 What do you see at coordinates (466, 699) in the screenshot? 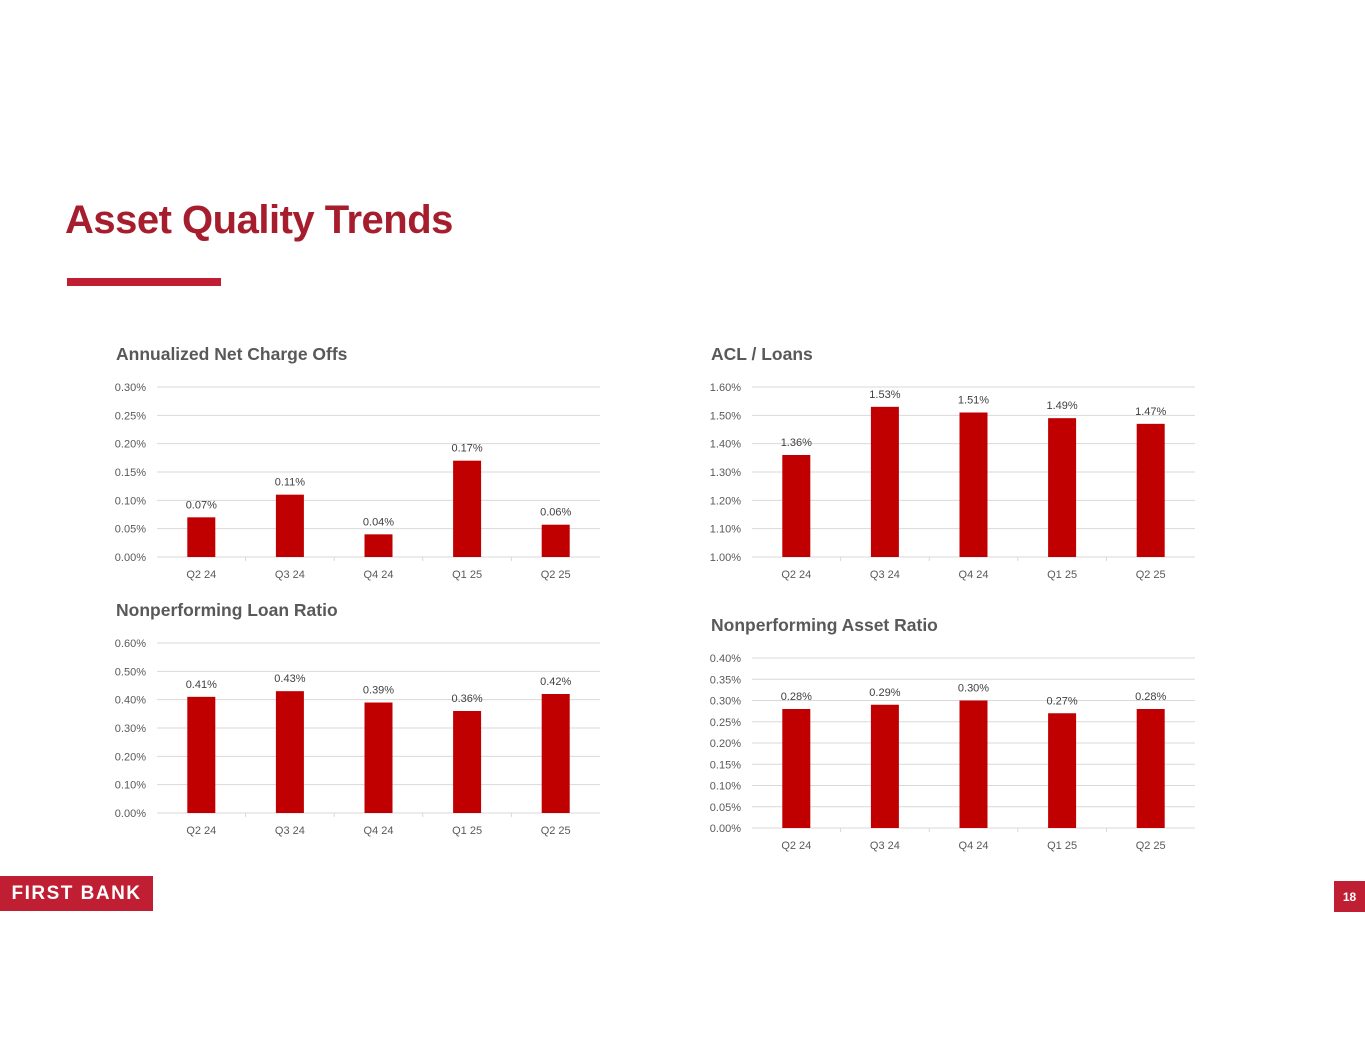
I see `data-label: 0.36%` at bounding box center [466, 699].